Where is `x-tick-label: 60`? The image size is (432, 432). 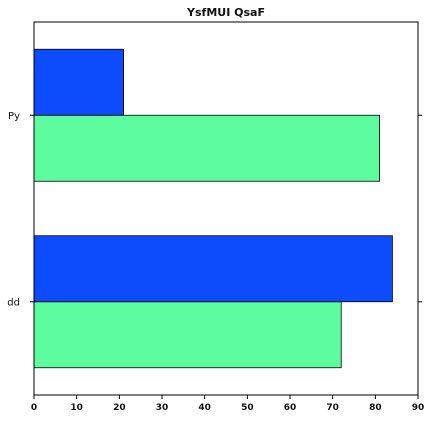
x-tick-label: 60 is located at coordinates (290, 408).